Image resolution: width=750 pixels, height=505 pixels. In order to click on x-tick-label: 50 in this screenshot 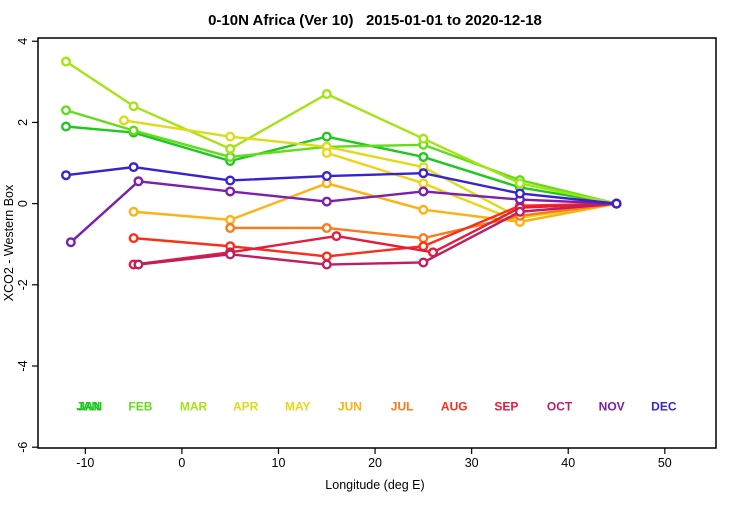, I will do `click(665, 463)`.